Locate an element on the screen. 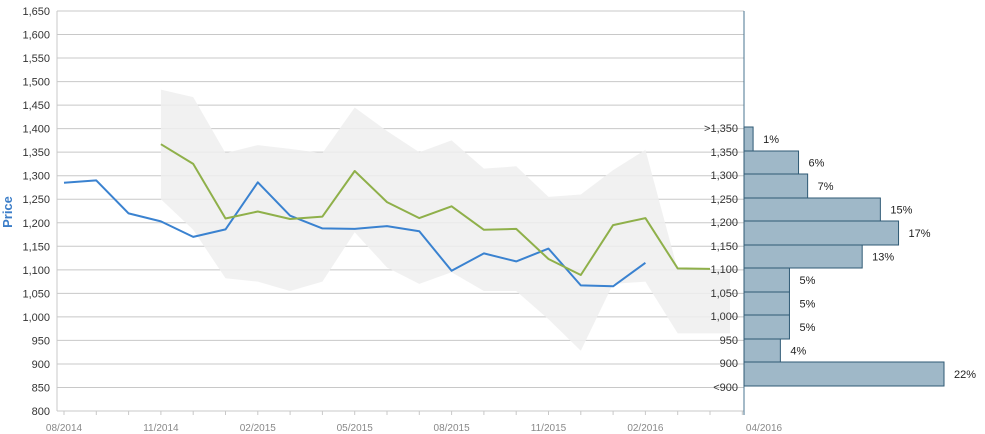 Image resolution: width=985 pixels, height=434 pixels. x-tick-label: 11/2014 is located at coordinates (161, 428).